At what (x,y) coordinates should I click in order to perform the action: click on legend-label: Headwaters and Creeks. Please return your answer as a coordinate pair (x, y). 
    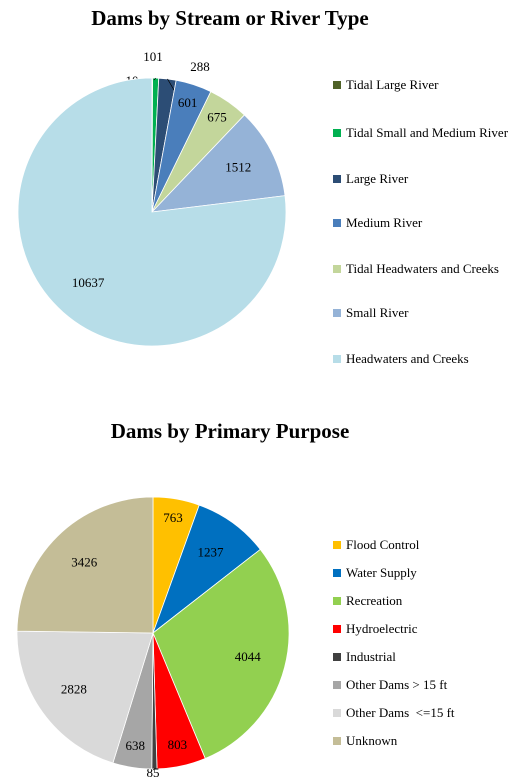
    Looking at the image, I should click on (407, 358).